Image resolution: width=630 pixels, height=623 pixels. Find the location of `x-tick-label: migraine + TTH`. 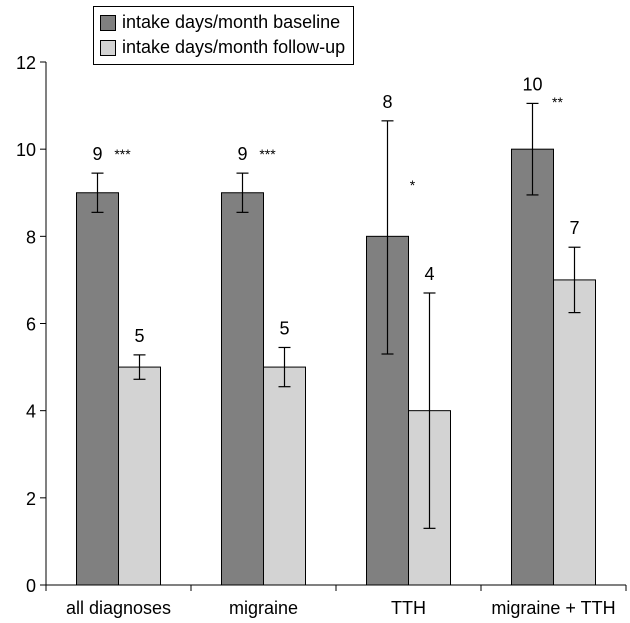

x-tick-label: migraine + TTH is located at coordinates (553, 608).